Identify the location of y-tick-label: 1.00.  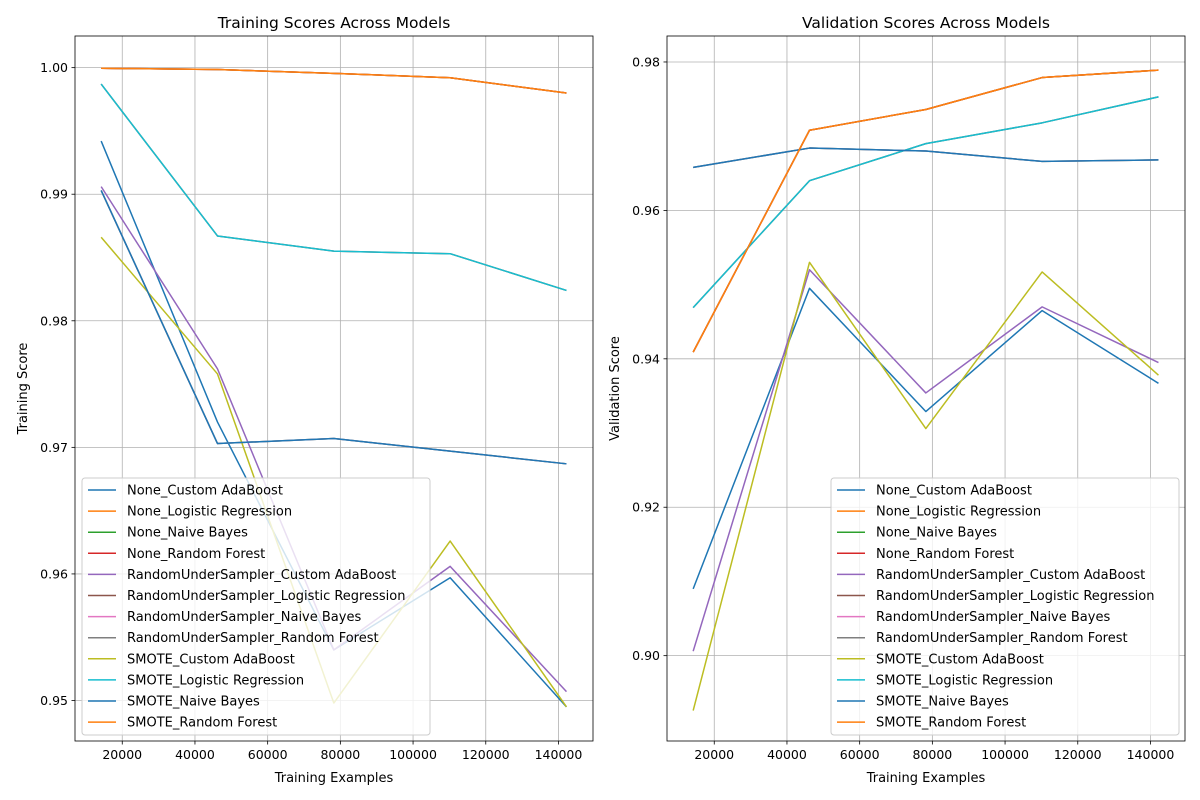
(54, 67).